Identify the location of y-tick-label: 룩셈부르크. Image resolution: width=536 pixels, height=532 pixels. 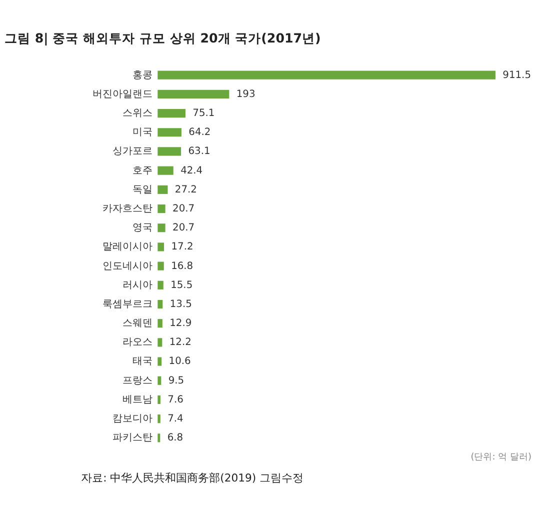
(127, 304).